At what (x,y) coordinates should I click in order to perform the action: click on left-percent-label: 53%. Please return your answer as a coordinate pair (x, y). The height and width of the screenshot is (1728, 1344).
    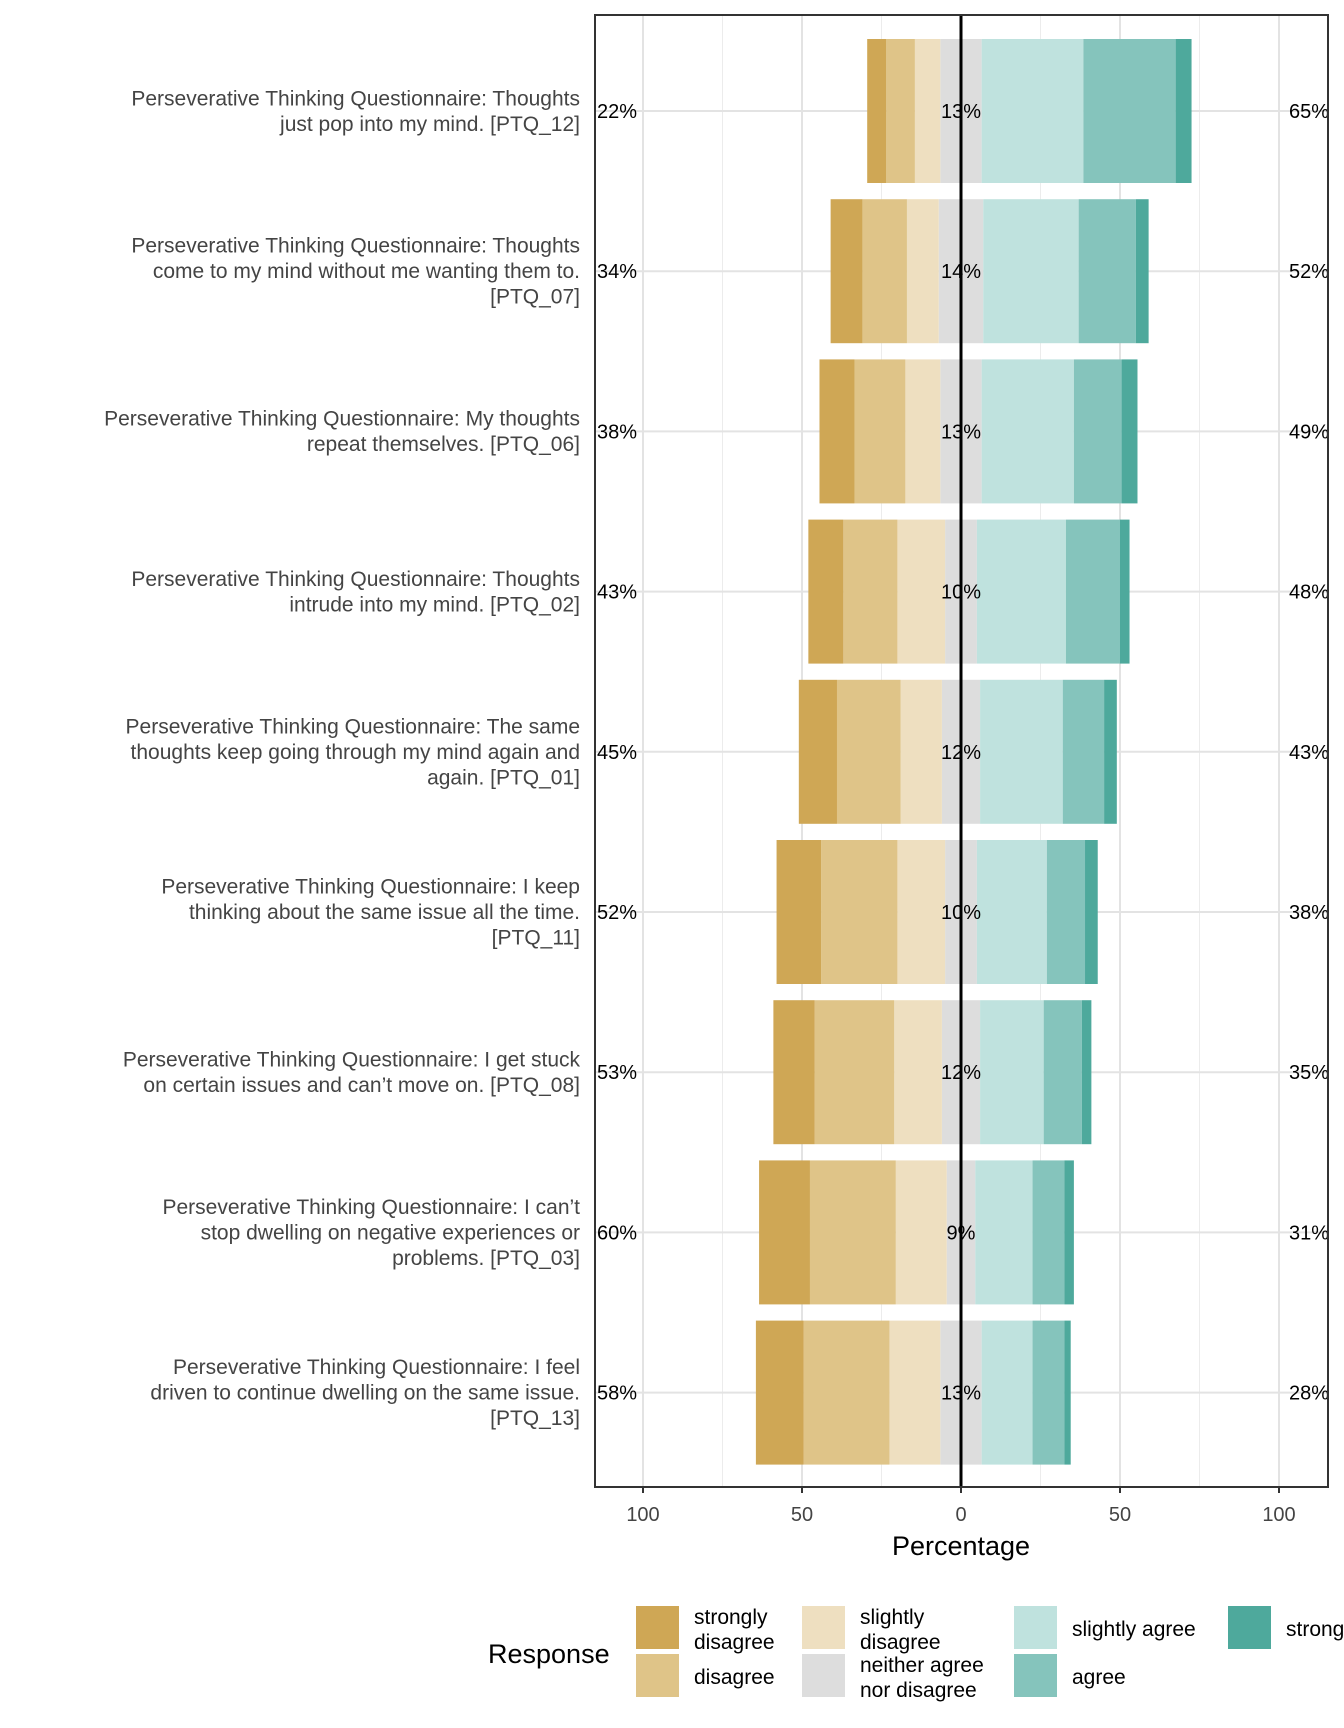
    Looking at the image, I should click on (617, 1073).